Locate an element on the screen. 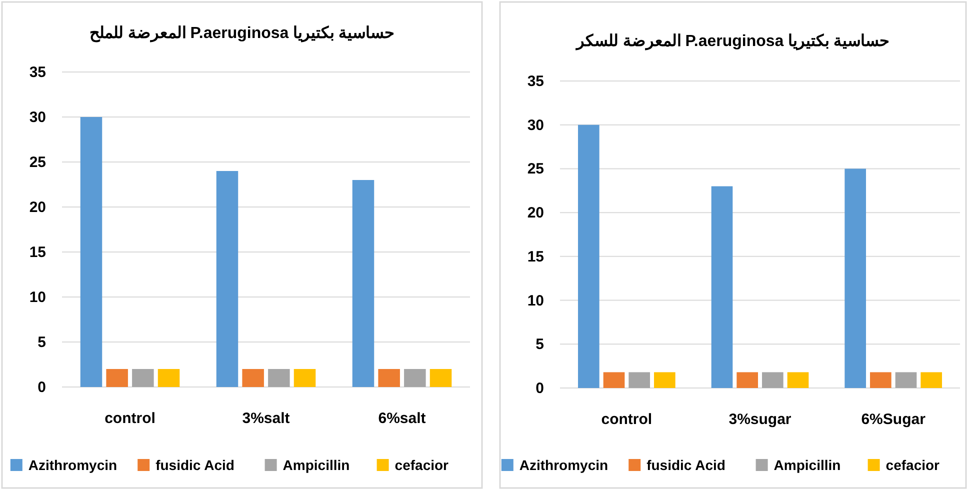 The width and height of the screenshot is (969, 490). x-tick-label: 6%salt is located at coordinates (402, 418).